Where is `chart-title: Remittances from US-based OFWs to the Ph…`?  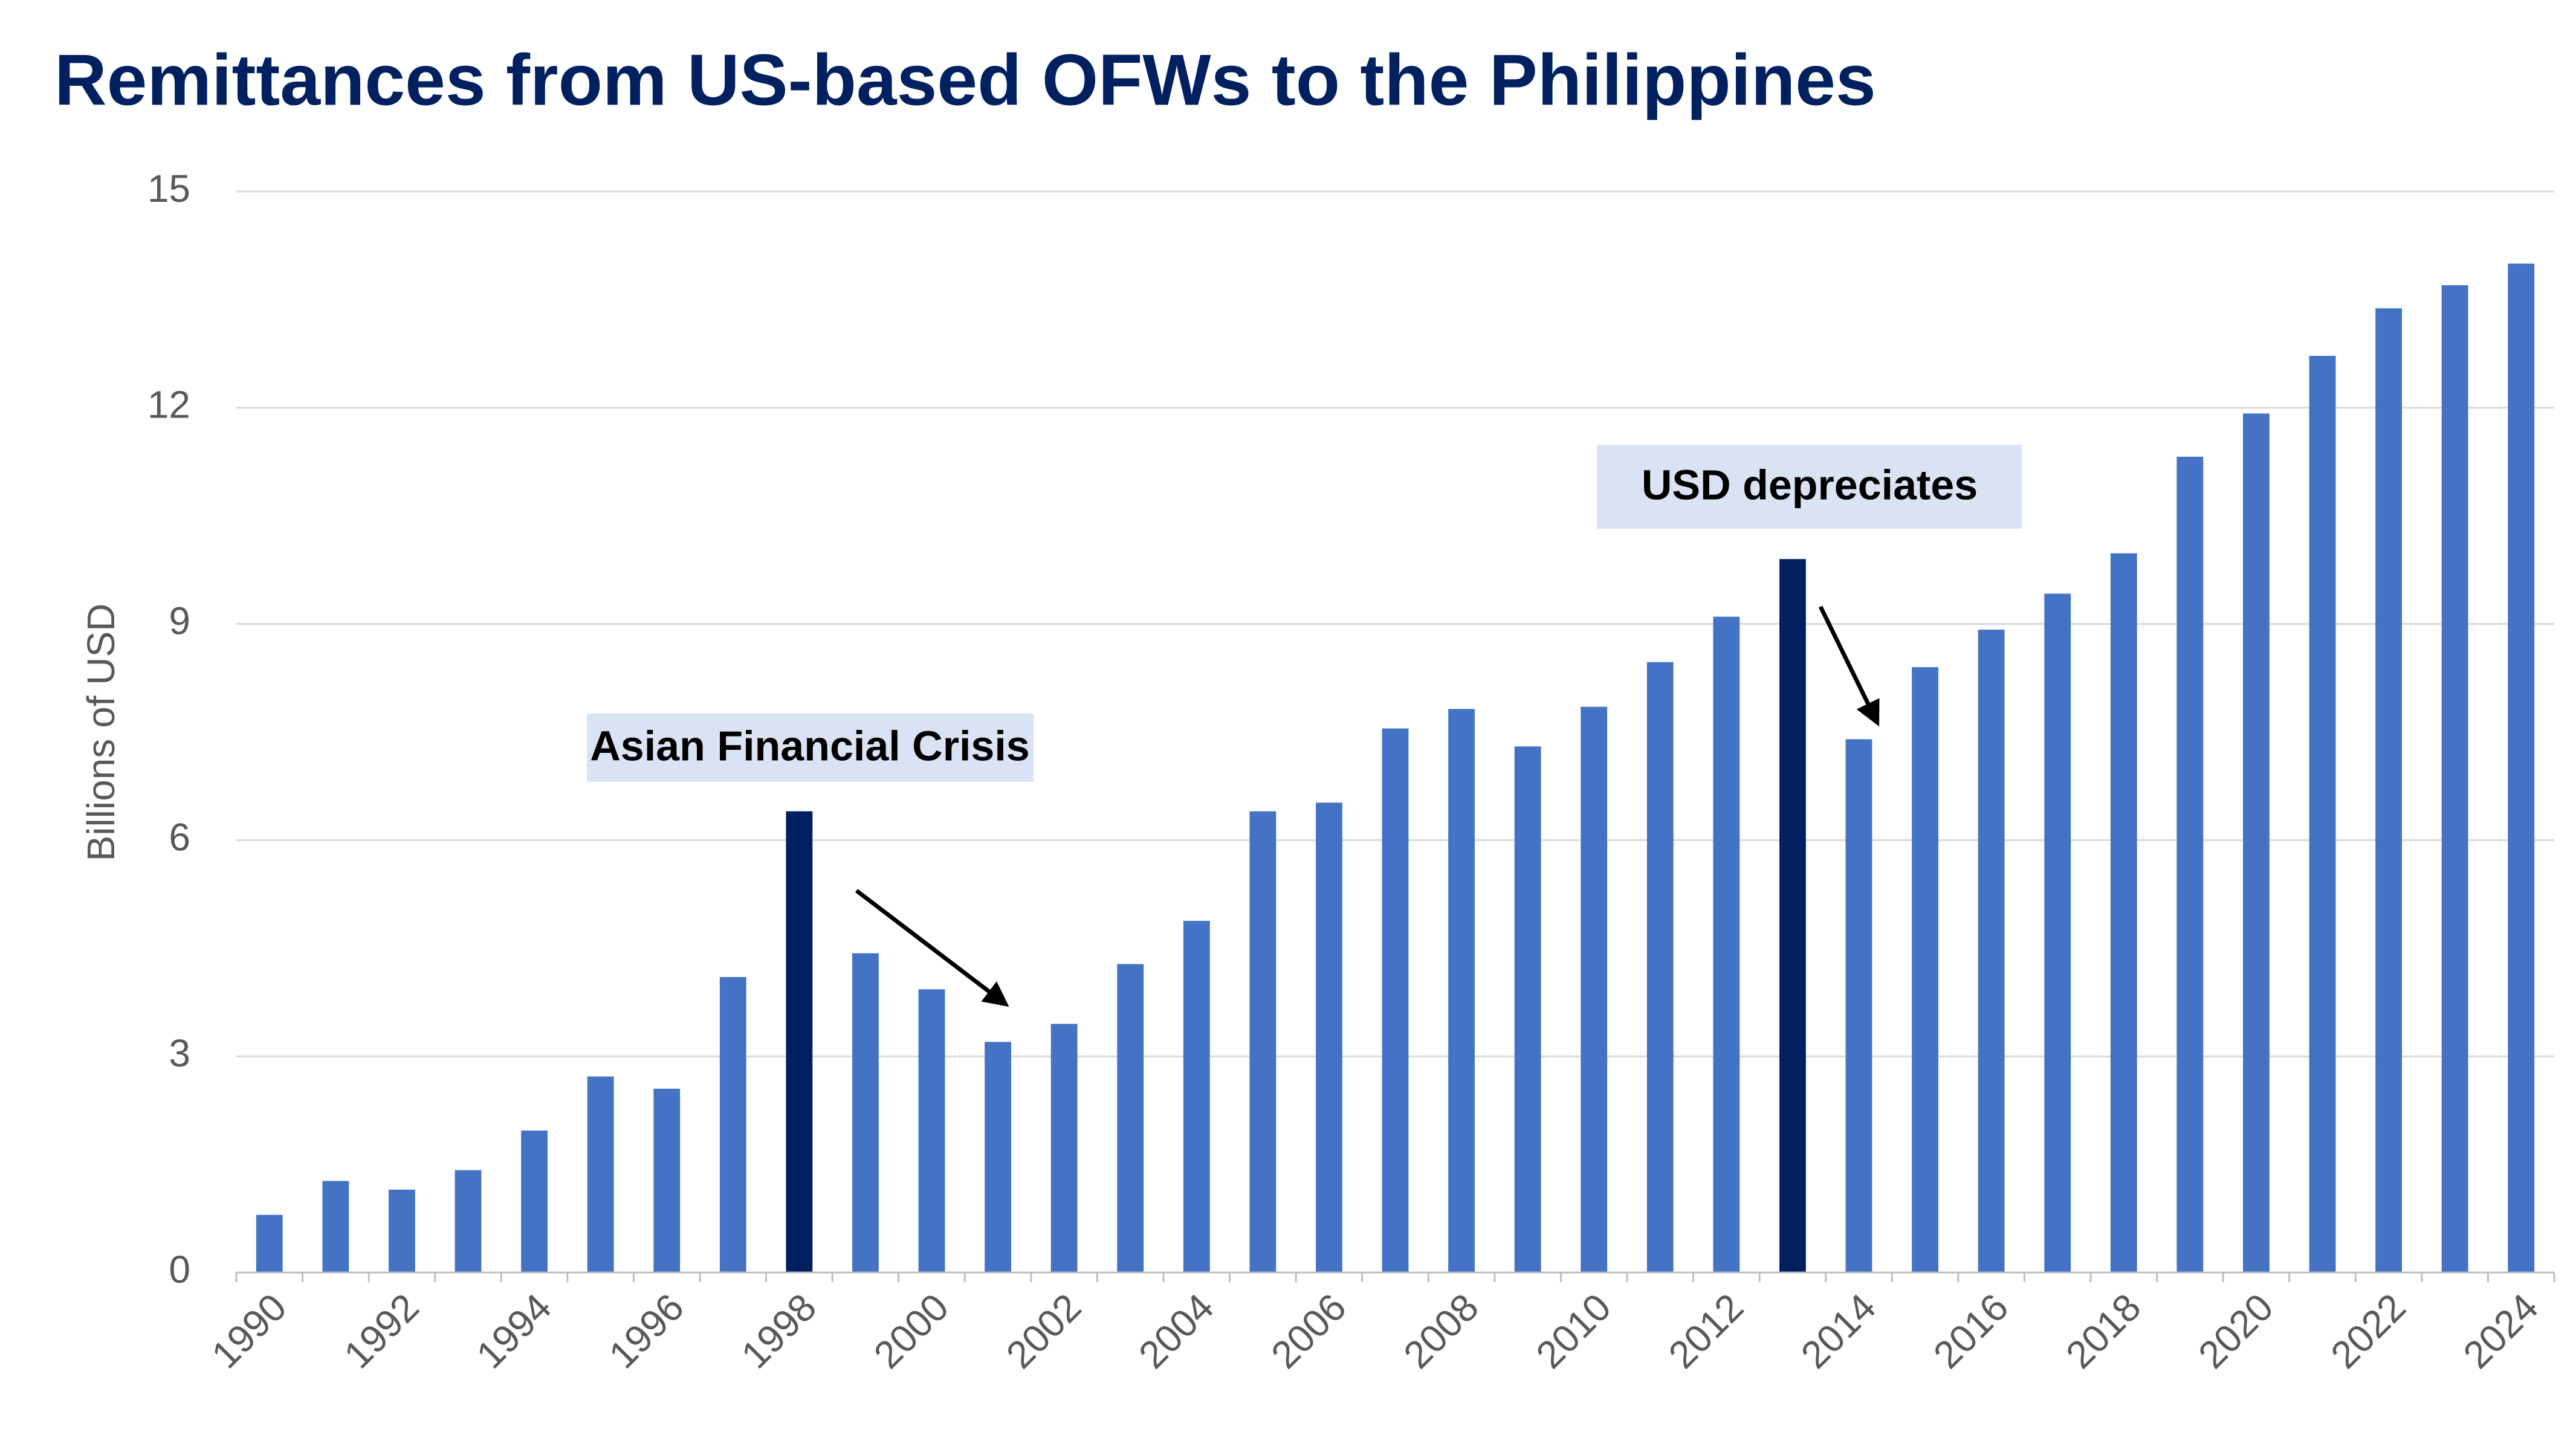 chart-title: Remittances from US-based OFWs to the Ph… is located at coordinates (965, 80).